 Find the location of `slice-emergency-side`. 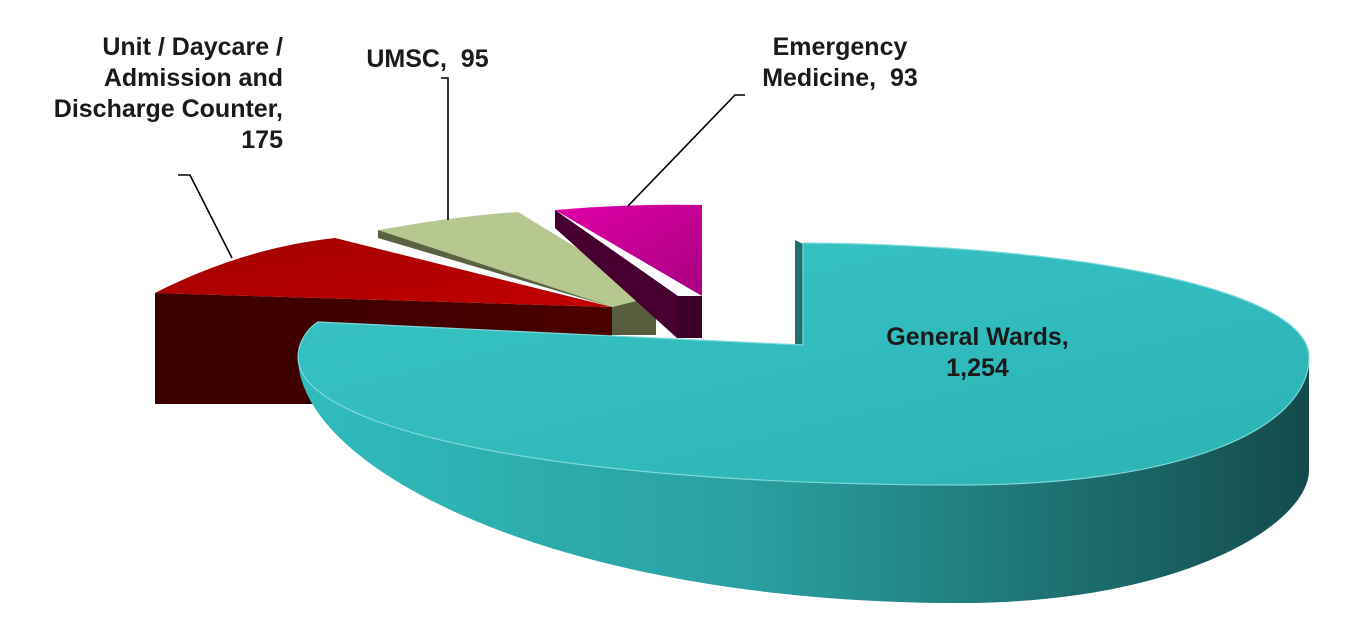

slice-emergency-side is located at coordinates (627, 274).